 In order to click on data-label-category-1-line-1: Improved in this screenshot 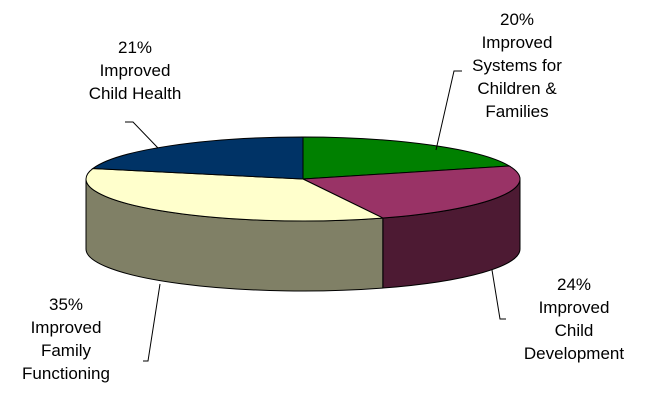, I will do `click(517, 42)`.